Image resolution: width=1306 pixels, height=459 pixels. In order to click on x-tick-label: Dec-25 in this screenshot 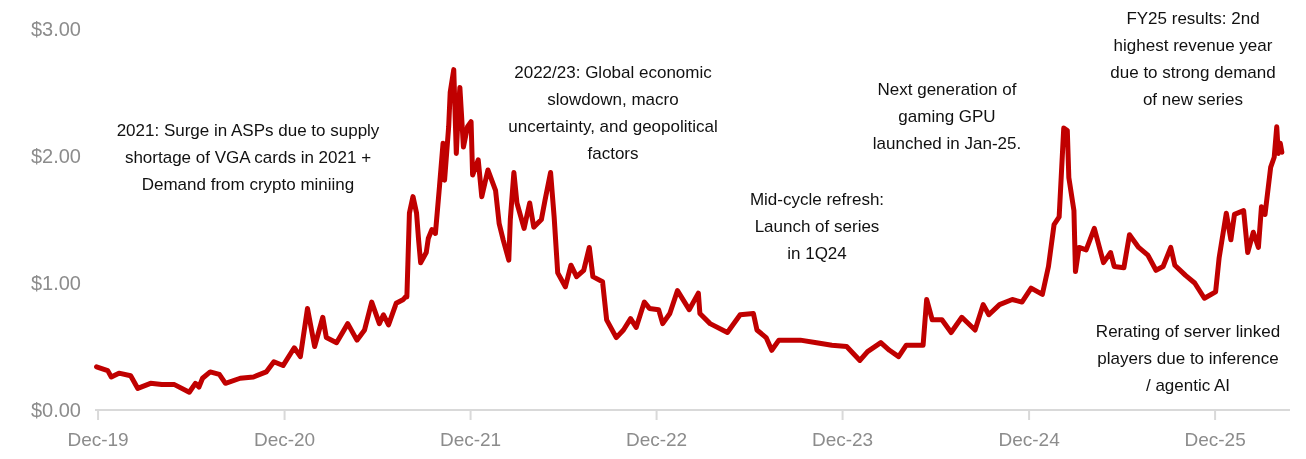, I will do `click(1215, 439)`.